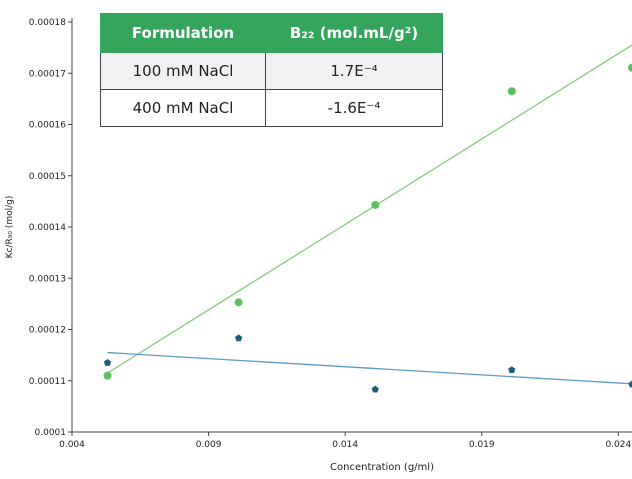 The image size is (632, 479). What do you see at coordinates (183, 33) in the screenshot?
I see `table-header-formulation: Formulation` at bounding box center [183, 33].